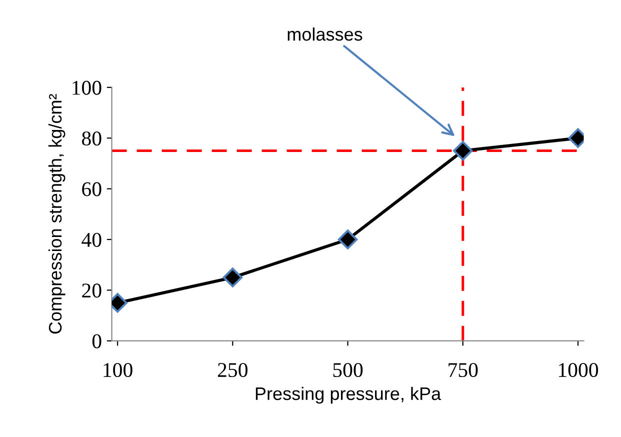 Image resolution: width=621 pixels, height=437 pixels. What do you see at coordinates (325, 34) in the screenshot?
I see `text: molasses` at bounding box center [325, 34].